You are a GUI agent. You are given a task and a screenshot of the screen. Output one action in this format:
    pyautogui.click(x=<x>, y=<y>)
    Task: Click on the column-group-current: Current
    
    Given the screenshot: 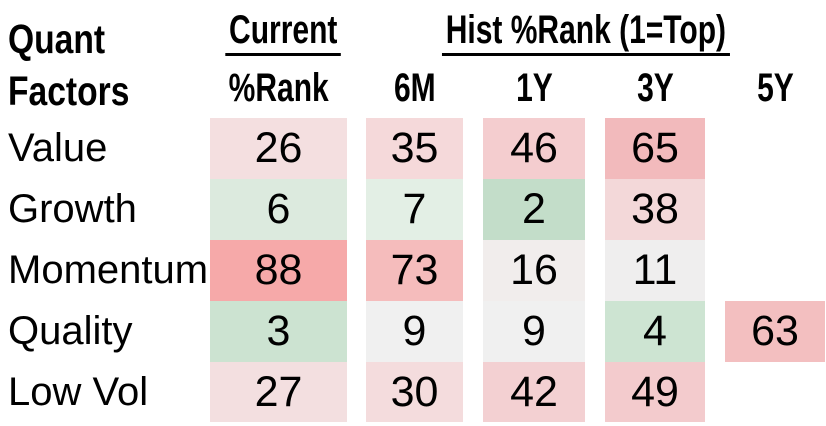 What is the action you would take?
    pyautogui.click(x=278, y=32)
    